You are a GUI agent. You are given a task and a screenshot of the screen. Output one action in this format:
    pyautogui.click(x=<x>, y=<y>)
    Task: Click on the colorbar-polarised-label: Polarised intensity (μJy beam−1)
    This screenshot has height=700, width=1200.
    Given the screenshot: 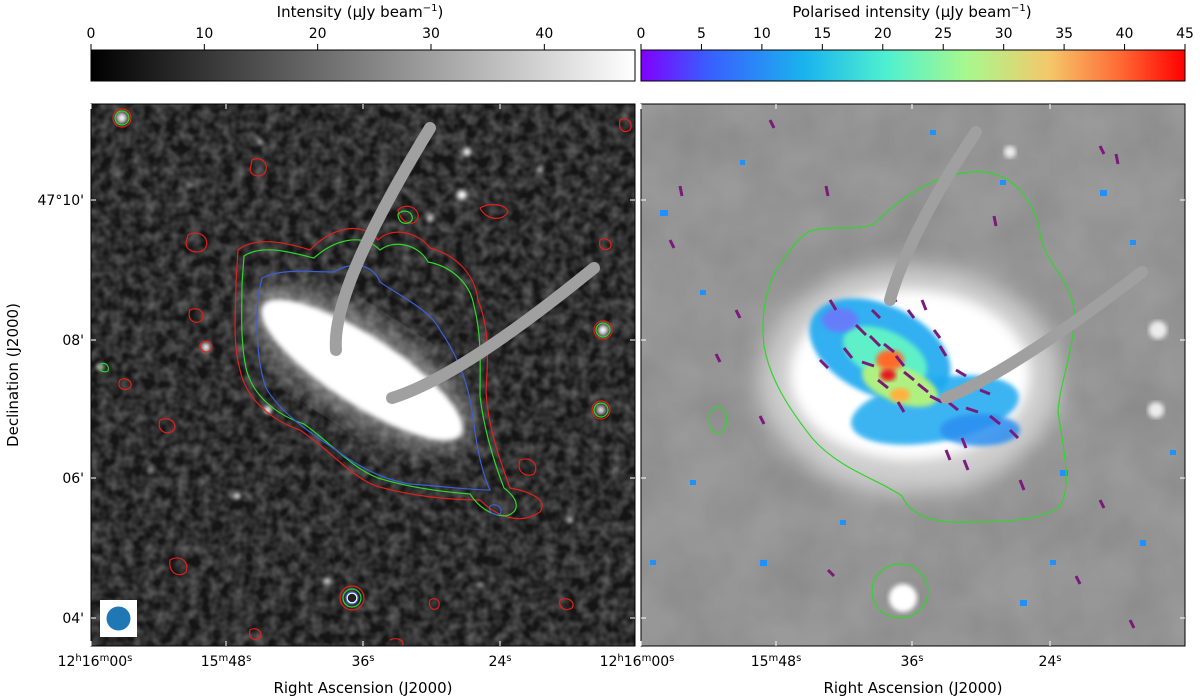 What is the action you would take?
    pyautogui.click(x=911, y=12)
    